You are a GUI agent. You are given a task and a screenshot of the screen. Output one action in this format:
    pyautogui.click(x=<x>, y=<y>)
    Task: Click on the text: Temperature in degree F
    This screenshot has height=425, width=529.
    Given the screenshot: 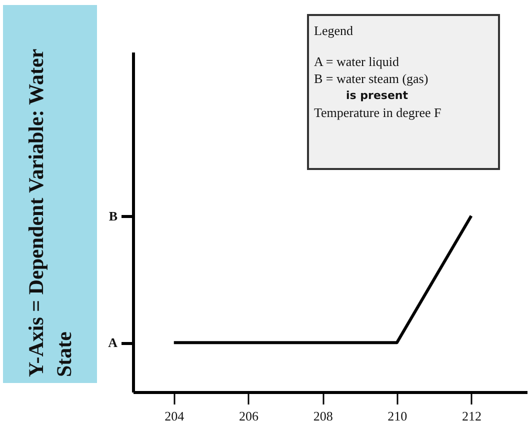 What is the action you would take?
    pyautogui.click(x=378, y=112)
    